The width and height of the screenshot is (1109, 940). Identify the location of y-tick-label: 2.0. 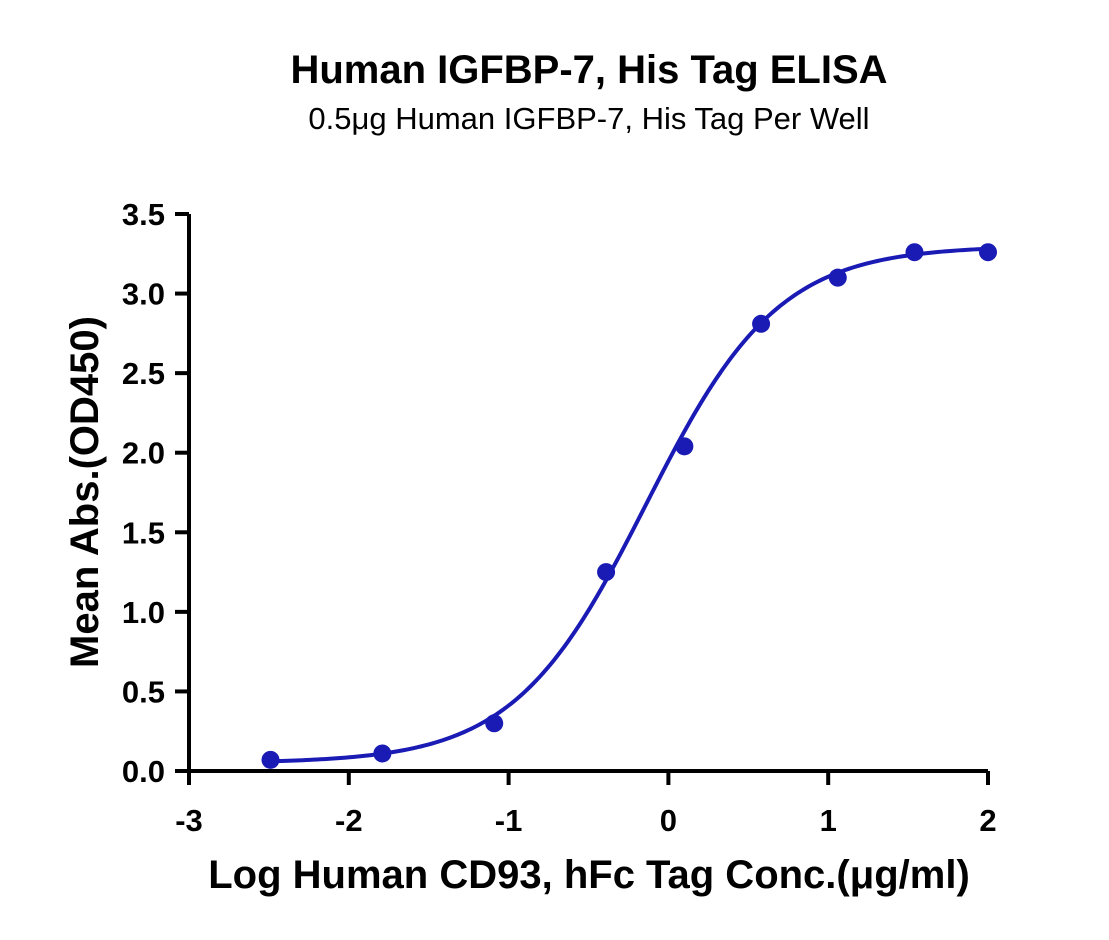
(143, 453).